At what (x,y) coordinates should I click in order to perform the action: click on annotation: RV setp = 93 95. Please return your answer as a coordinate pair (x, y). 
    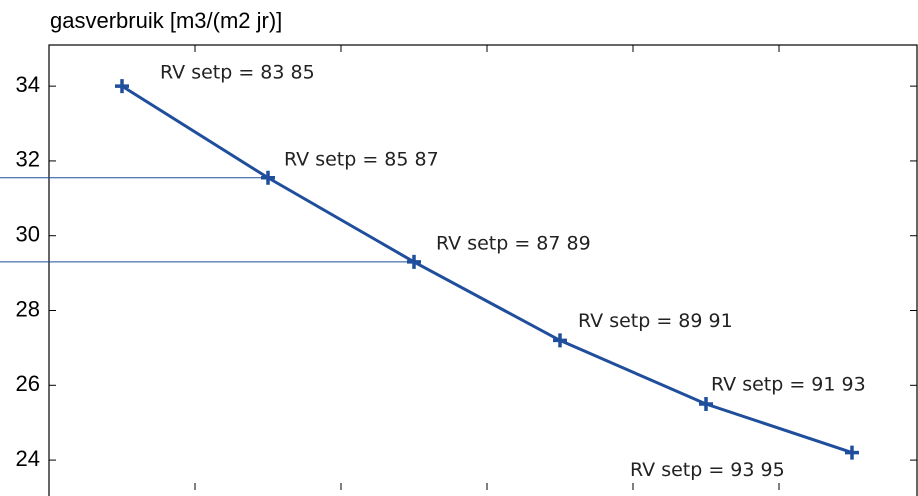
    Looking at the image, I should click on (707, 470).